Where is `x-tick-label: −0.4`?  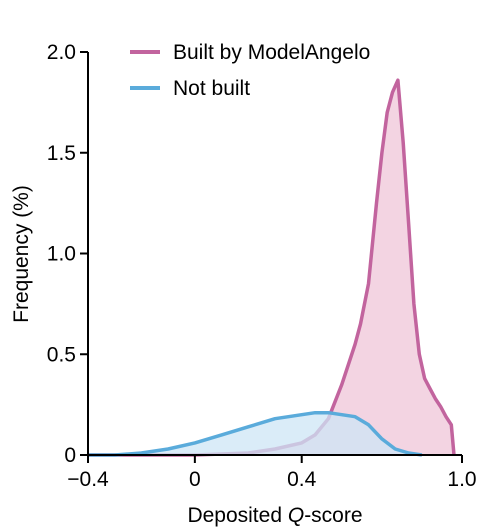
x-tick-label: −0.4 is located at coordinates (88, 479).